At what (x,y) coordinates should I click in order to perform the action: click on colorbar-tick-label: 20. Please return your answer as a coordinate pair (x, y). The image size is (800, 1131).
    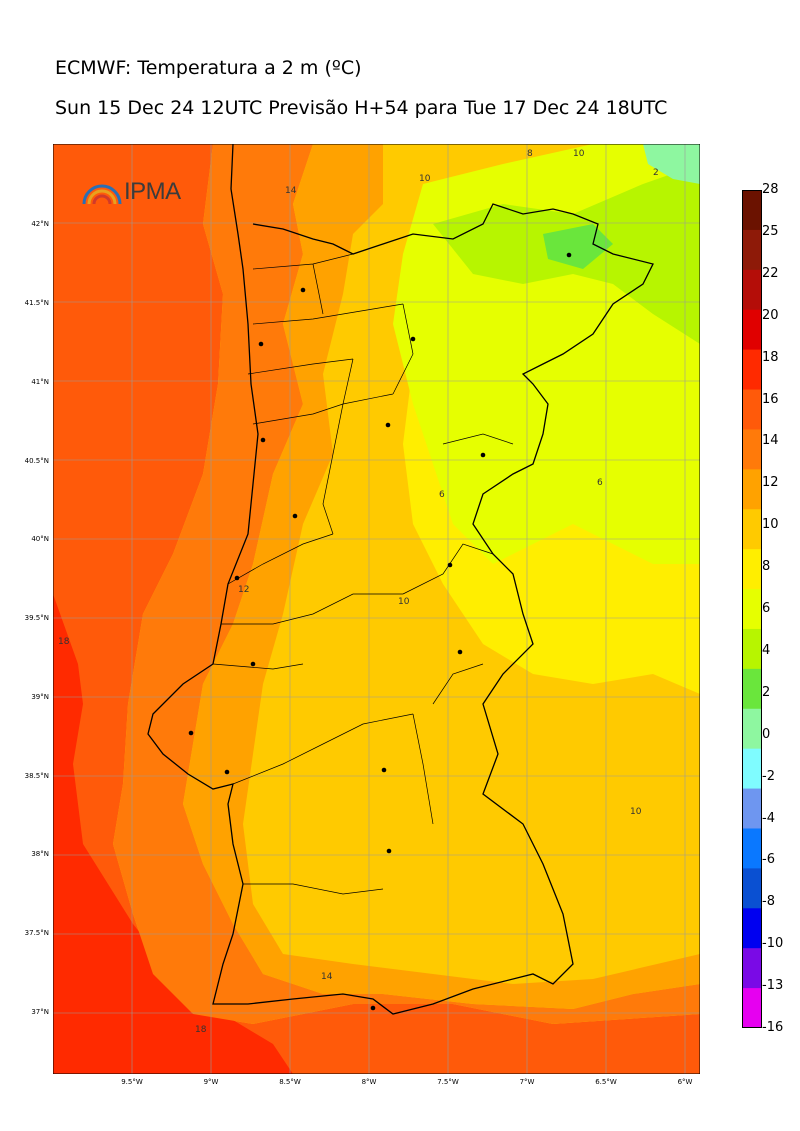
    Looking at the image, I should click on (770, 315).